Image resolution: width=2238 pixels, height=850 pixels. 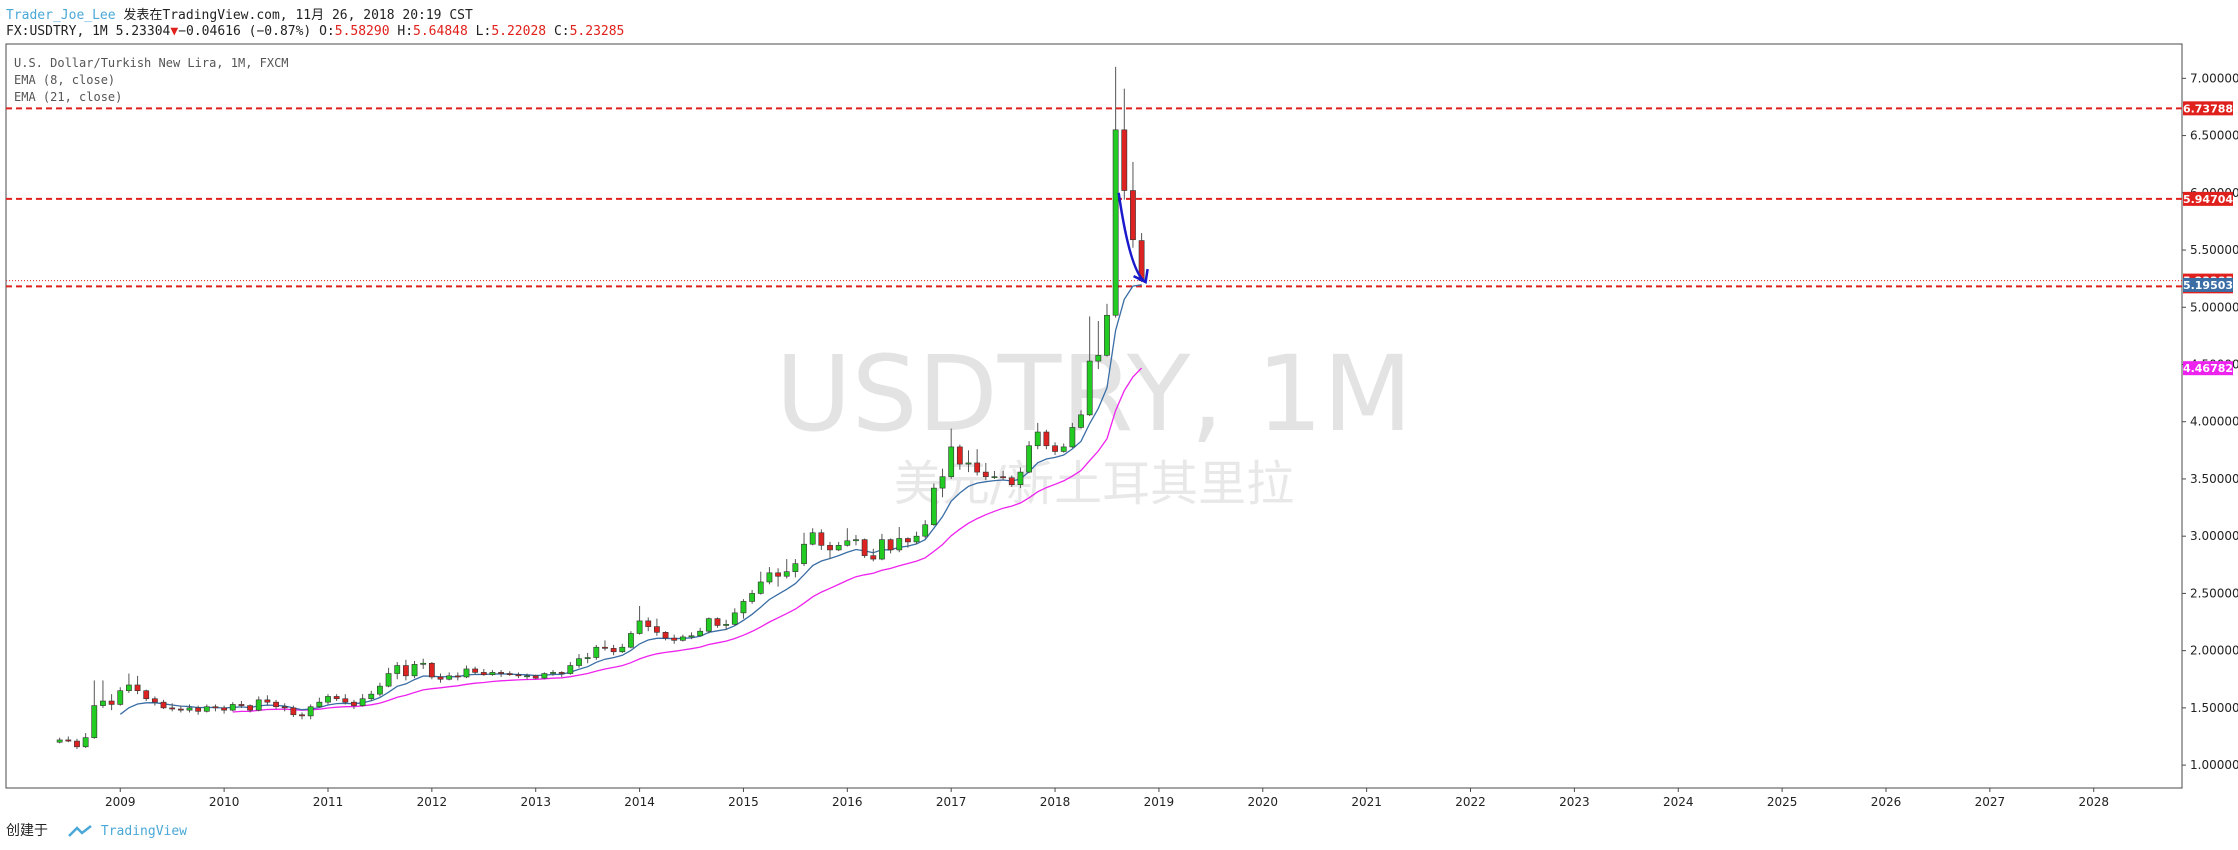 What do you see at coordinates (245, 31) in the screenshot?
I see `price-change: −0.04616 (−0.87%)` at bounding box center [245, 31].